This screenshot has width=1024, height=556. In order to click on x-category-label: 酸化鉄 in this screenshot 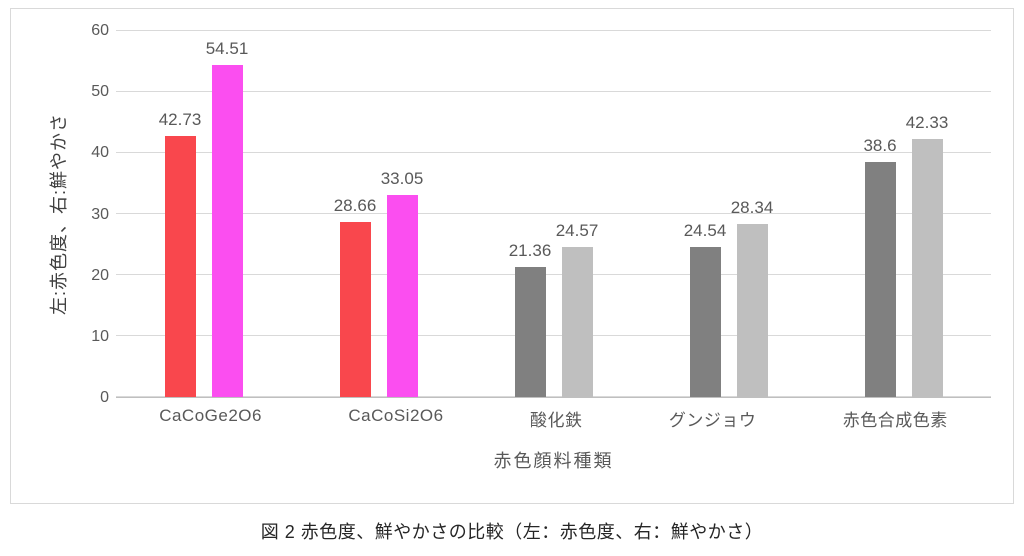, I will do `click(556, 420)`.